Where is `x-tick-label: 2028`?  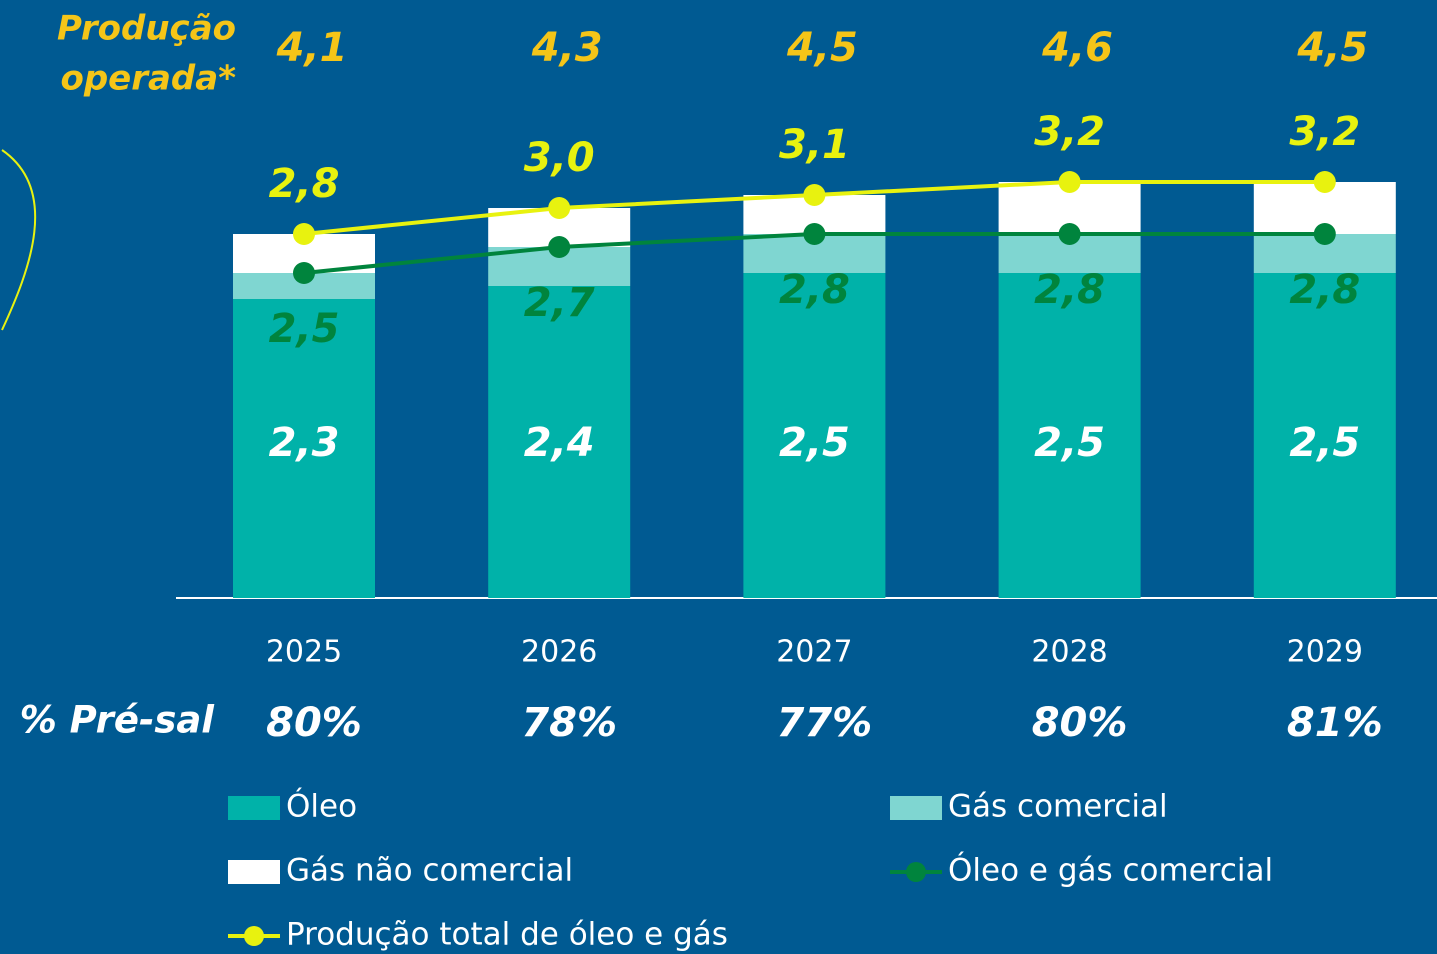 x-tick-label: 2028 is located at coordinates (1069, 652).